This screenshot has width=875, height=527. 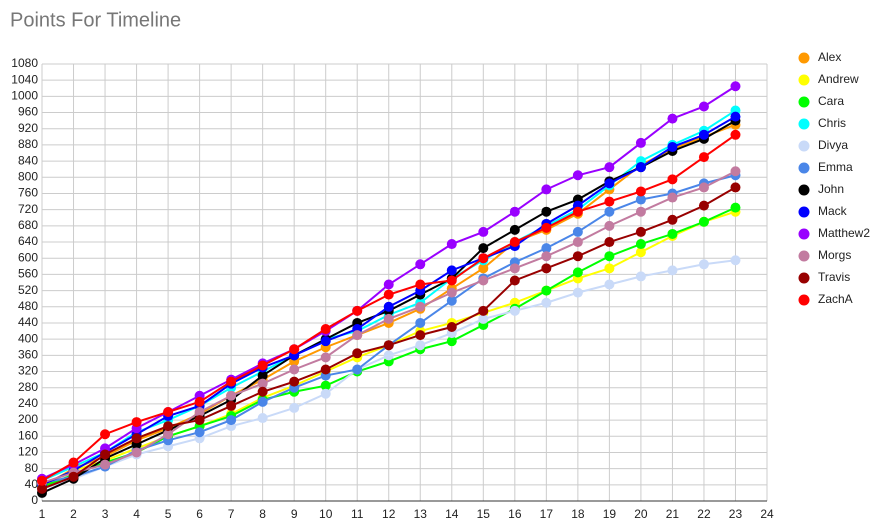 What do you see at coordinates (28, 371) in the screenshot?
I see `y-tick-label: 320` at bounding box center [28, 371].